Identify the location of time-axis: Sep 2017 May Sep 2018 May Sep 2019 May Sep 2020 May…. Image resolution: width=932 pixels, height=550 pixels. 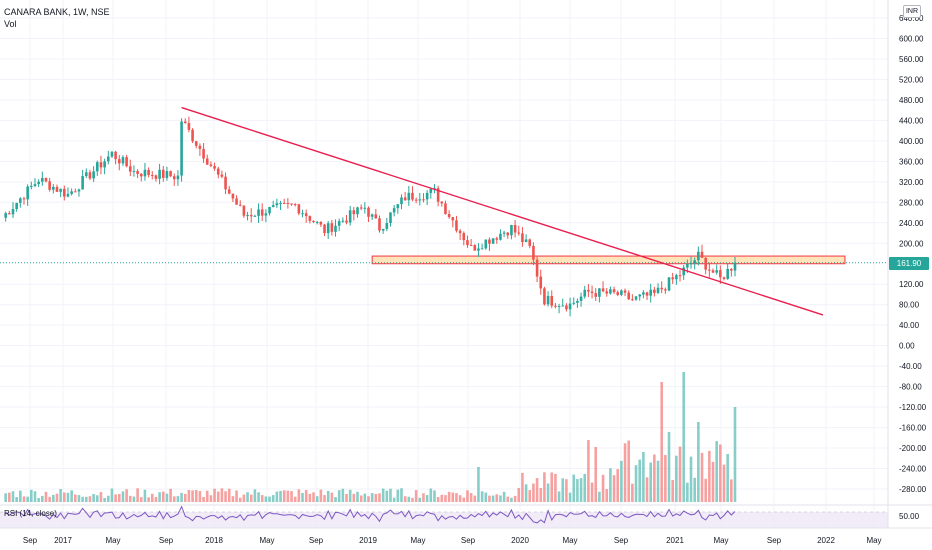
(466, 536).